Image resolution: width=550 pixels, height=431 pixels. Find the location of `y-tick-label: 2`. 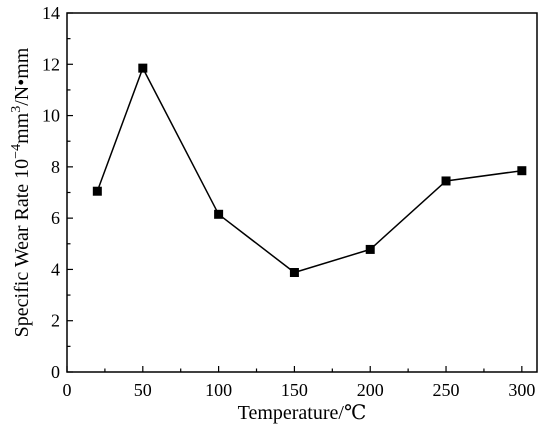

y-tick-label: 2 is located at coordinates (55, 321).